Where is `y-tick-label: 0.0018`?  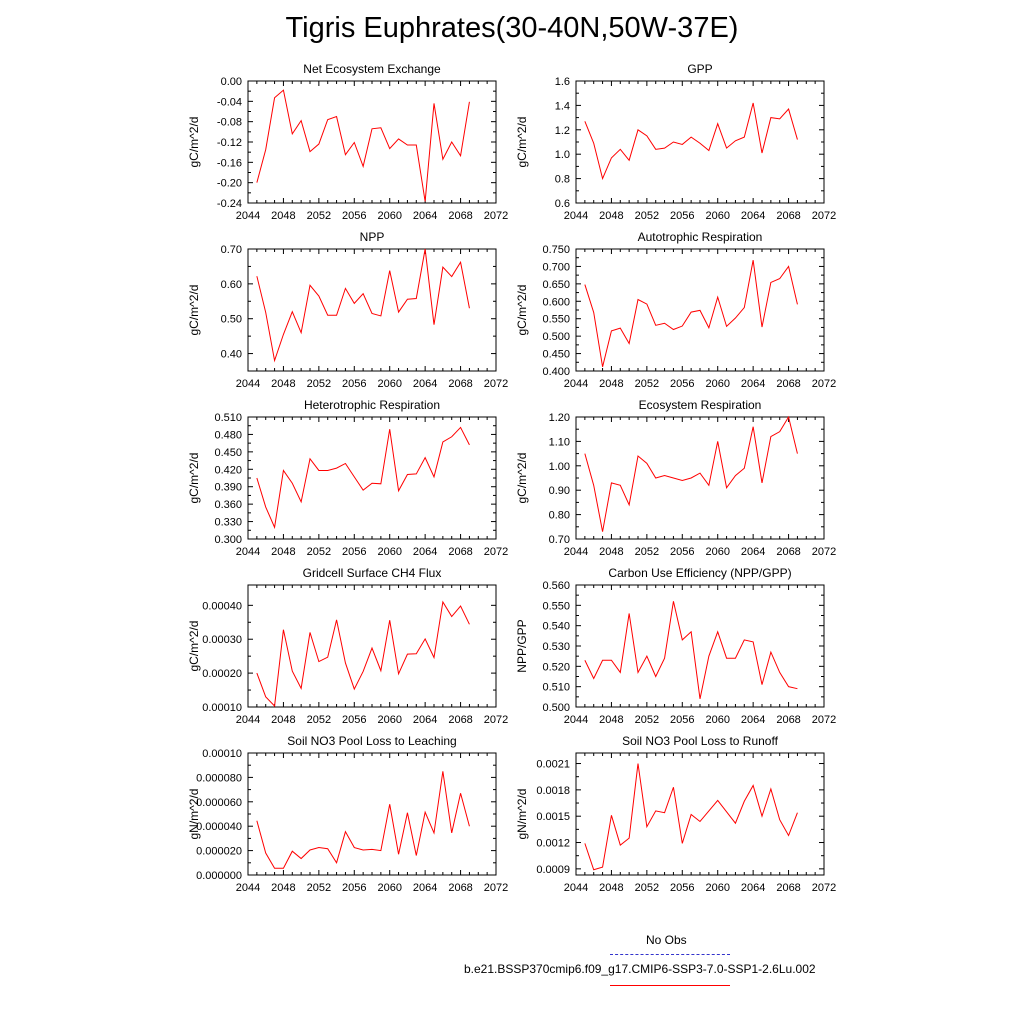 y-tick-label: 0.0018 is located at coordinates (553, 791).